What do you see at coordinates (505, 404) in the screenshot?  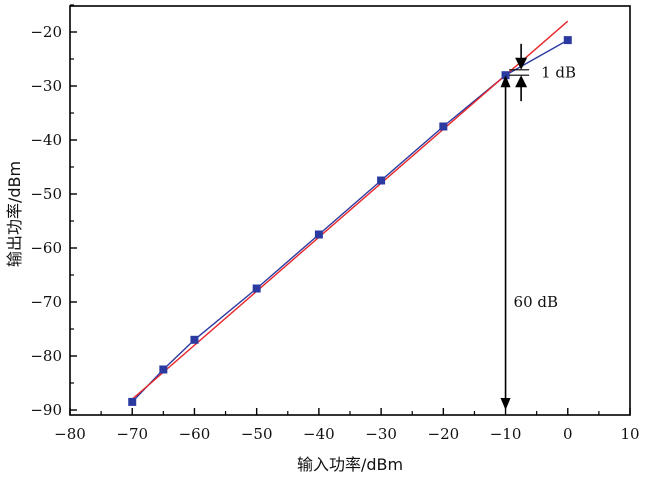 I see `gain-span-arrowhead-bottom` at bounding box center [505, 404].